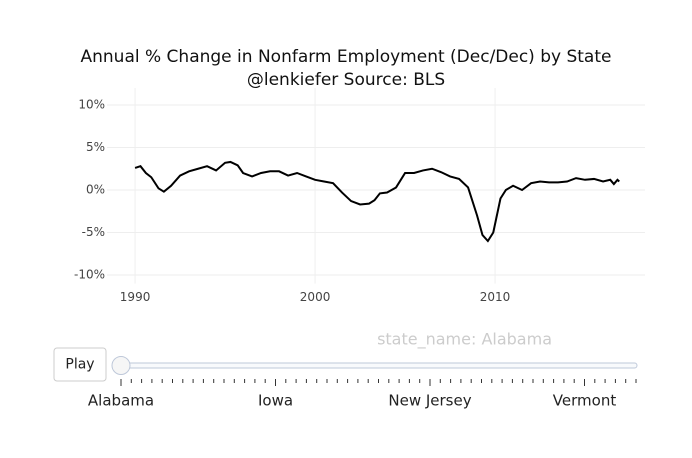  What do you see at coordinates (585, 401) in the screenshot?
I see `slider-label: Vermont` at bounding box center [585, 401].